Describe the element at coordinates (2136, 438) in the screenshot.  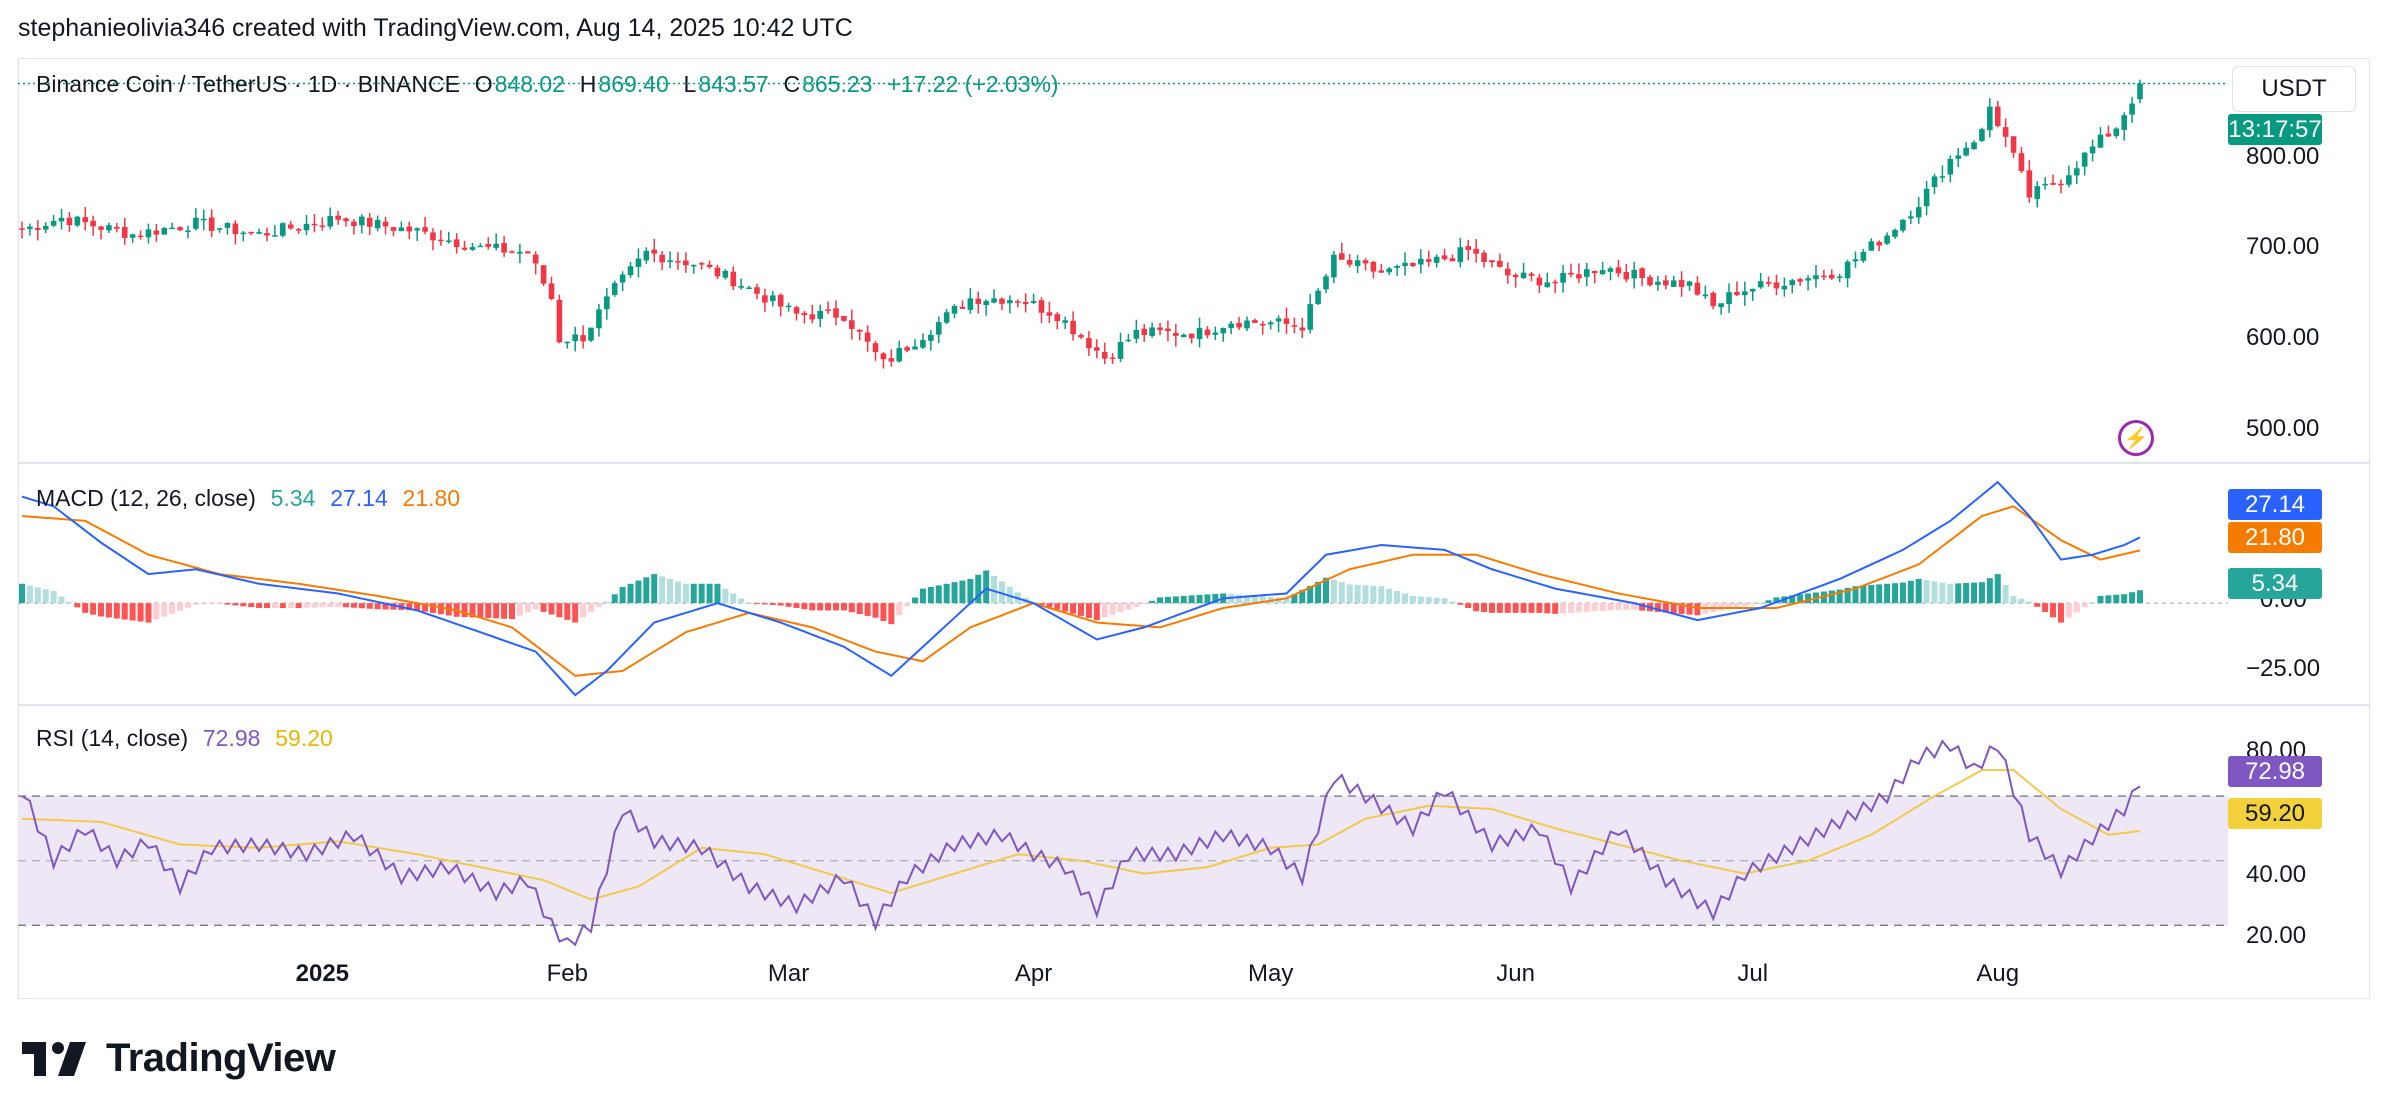
I see `lightning-icon: ⚡` at that location.